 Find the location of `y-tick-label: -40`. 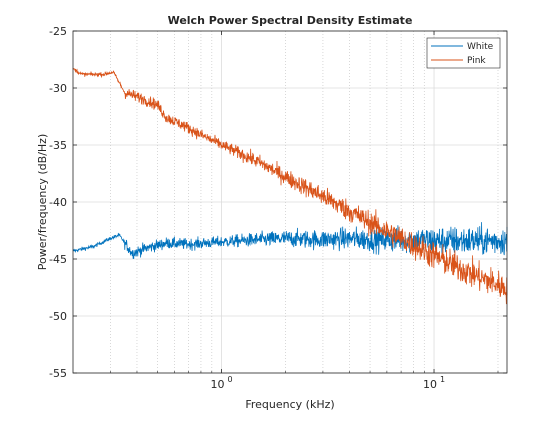

y-tick-label: -40 is located at coordinates (58, 202).